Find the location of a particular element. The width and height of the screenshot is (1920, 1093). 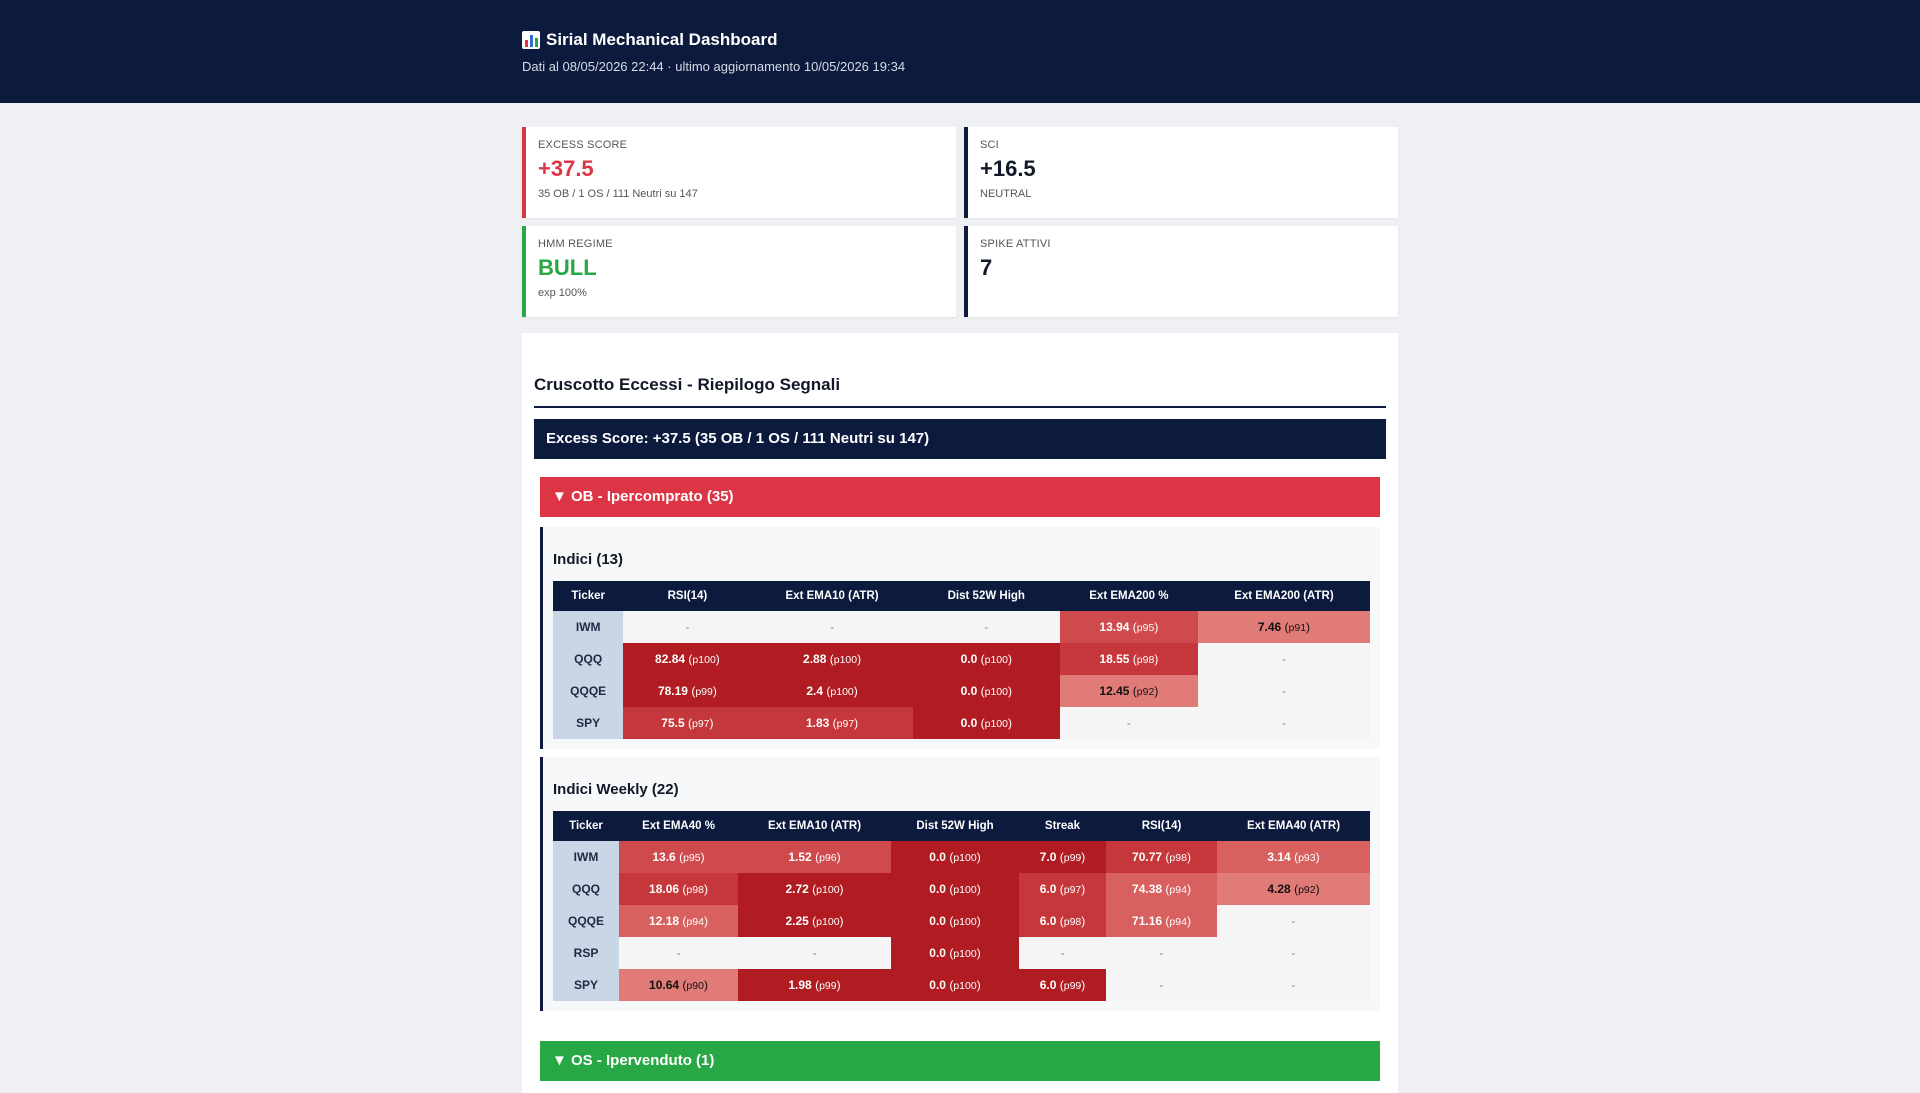

metric-cell: 75.5 (p97) is located at coordinates (687, 723).